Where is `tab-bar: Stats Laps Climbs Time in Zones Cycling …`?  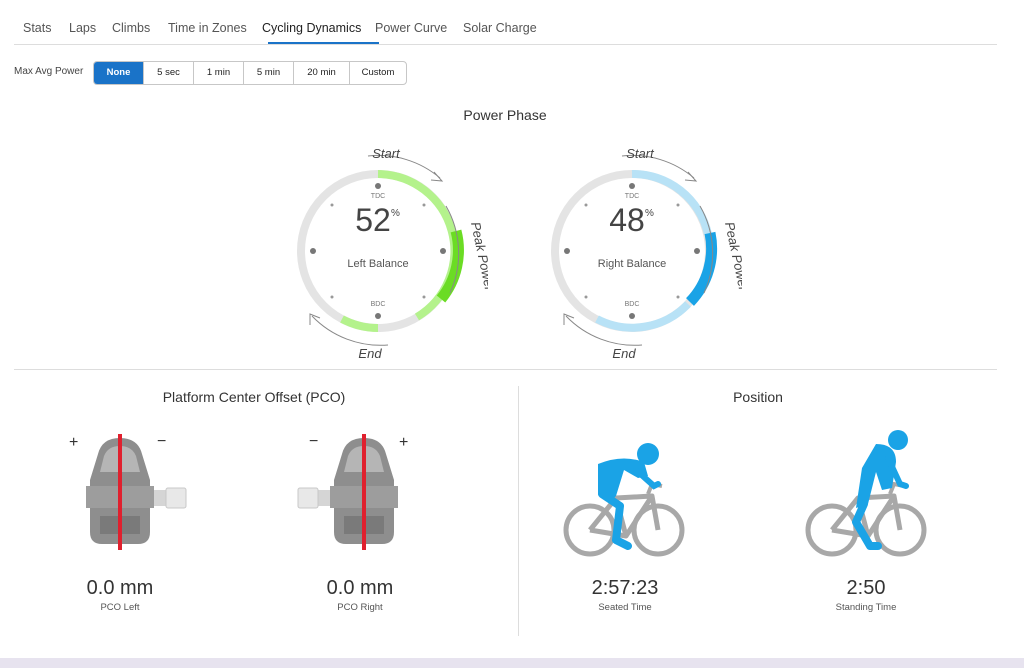 tab-bar: Stats Laps Climbs Time in Zones Cycling … is located at coordinates (505, 22).